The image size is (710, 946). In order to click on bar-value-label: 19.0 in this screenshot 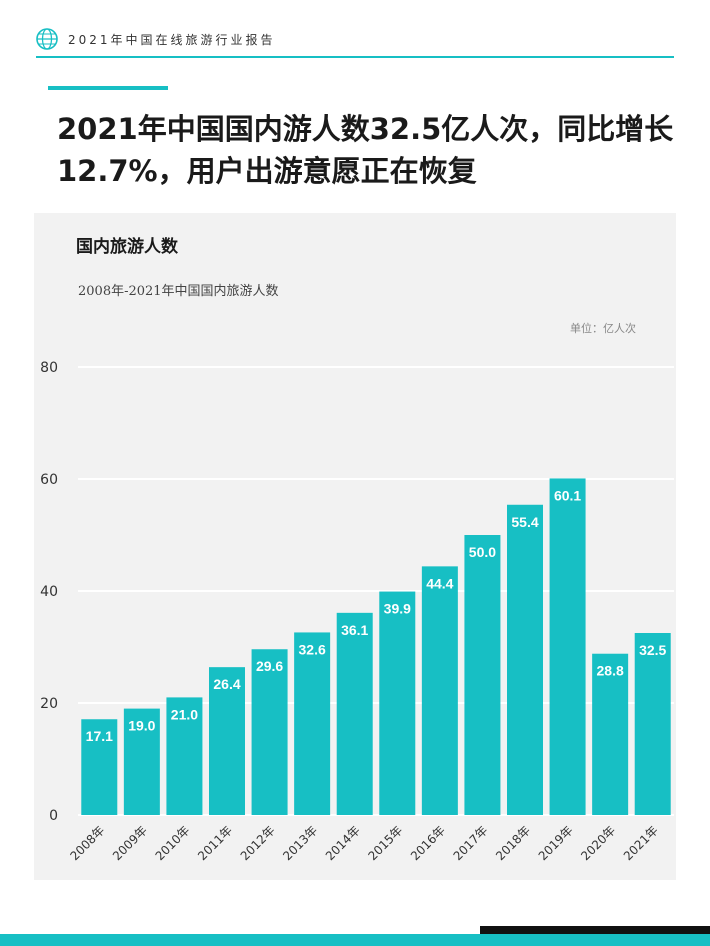, I will do `click(141, 726)`.